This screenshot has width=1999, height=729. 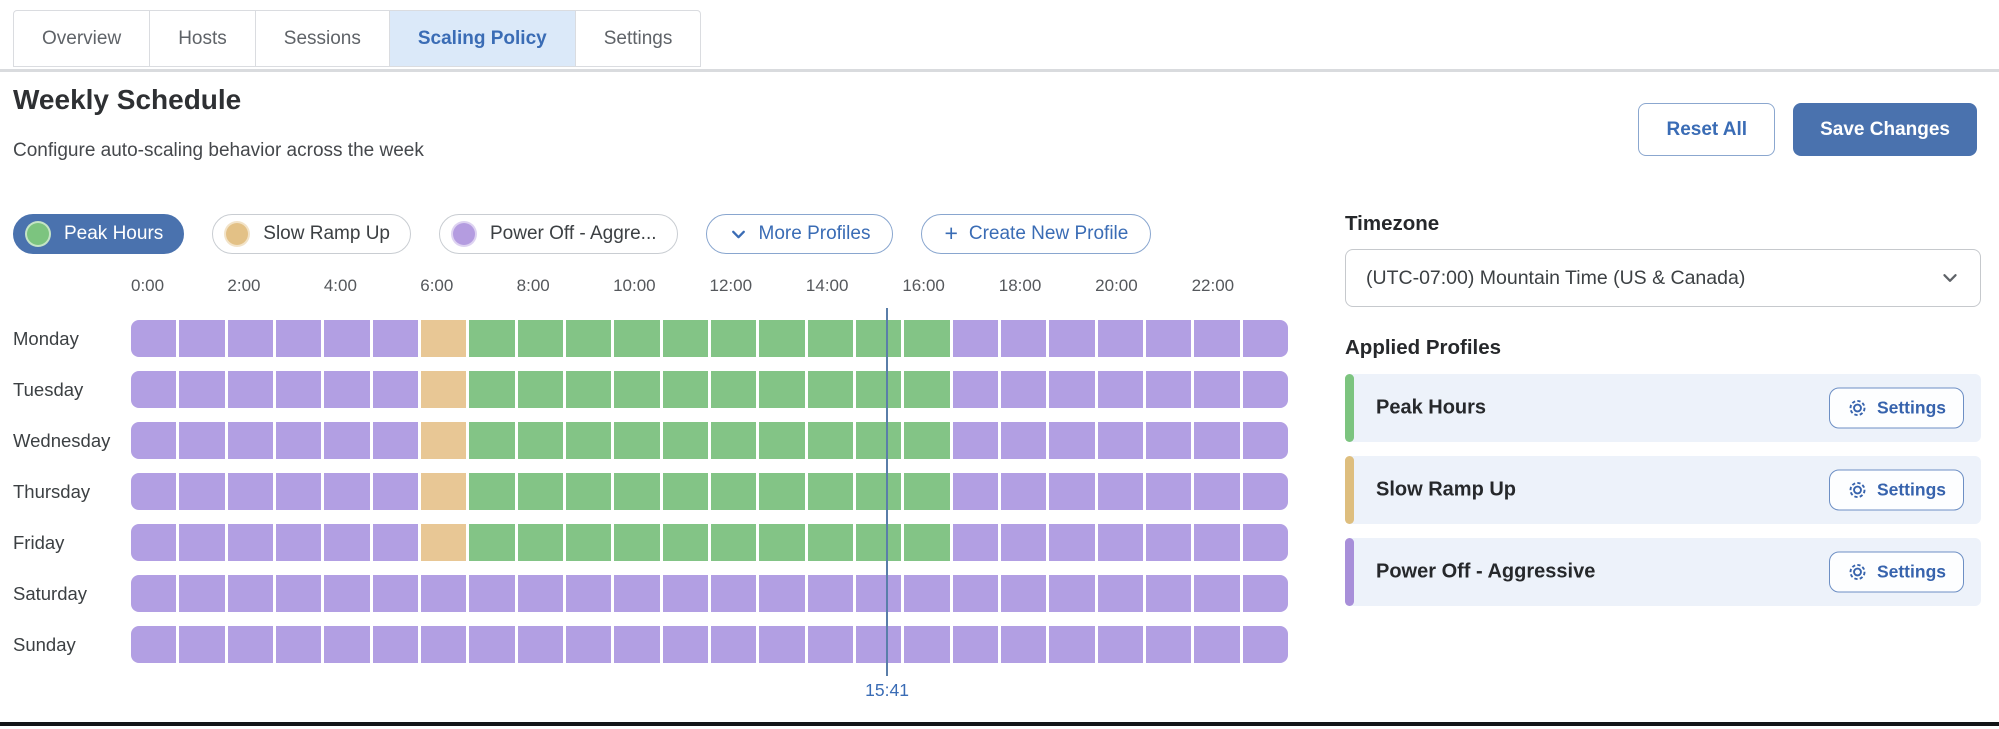 I want to click on chip-peak-hours: Peak Hours, so click(x=99, y=234).